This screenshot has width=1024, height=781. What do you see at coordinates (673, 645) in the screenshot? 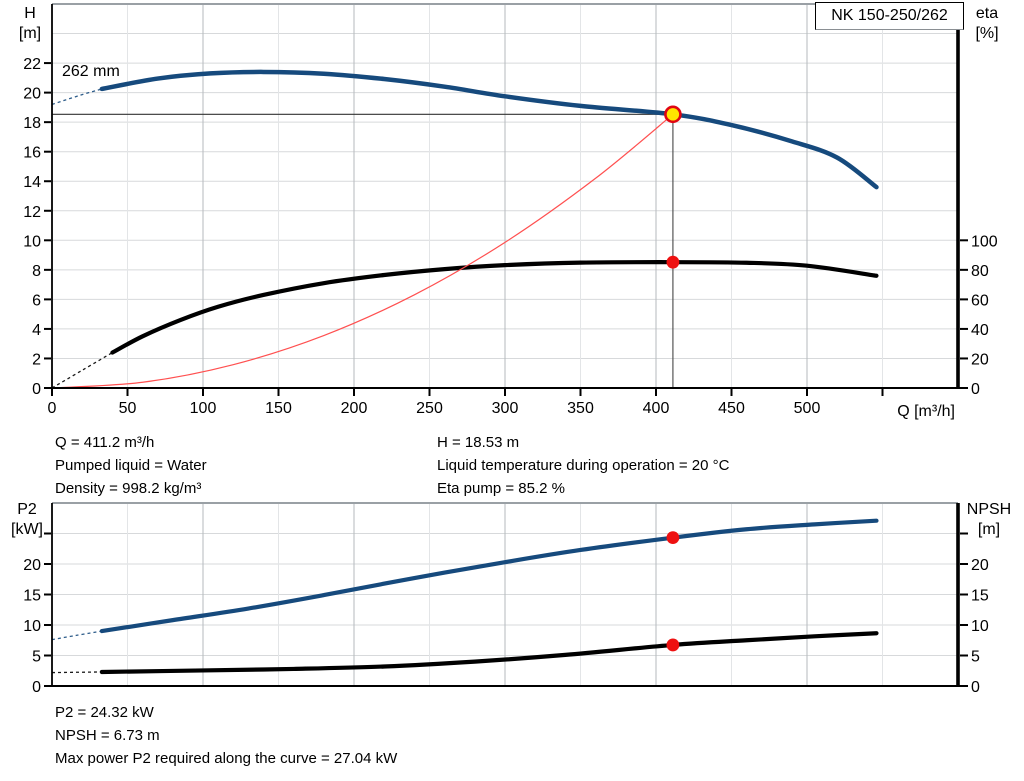
I see `npsh-point-marker` at bounding box center [673, 645].